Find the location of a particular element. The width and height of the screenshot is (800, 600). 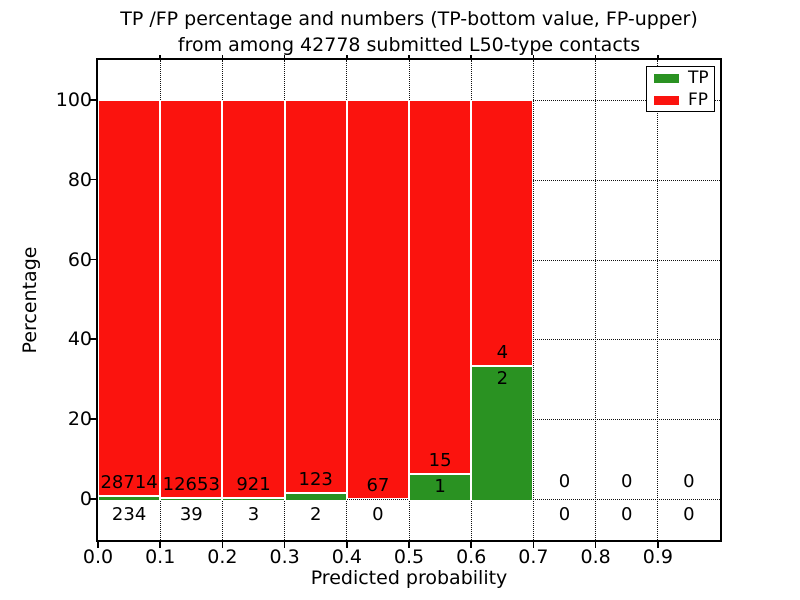

legend-label-tp: TP is located at coordinates (698, 77).